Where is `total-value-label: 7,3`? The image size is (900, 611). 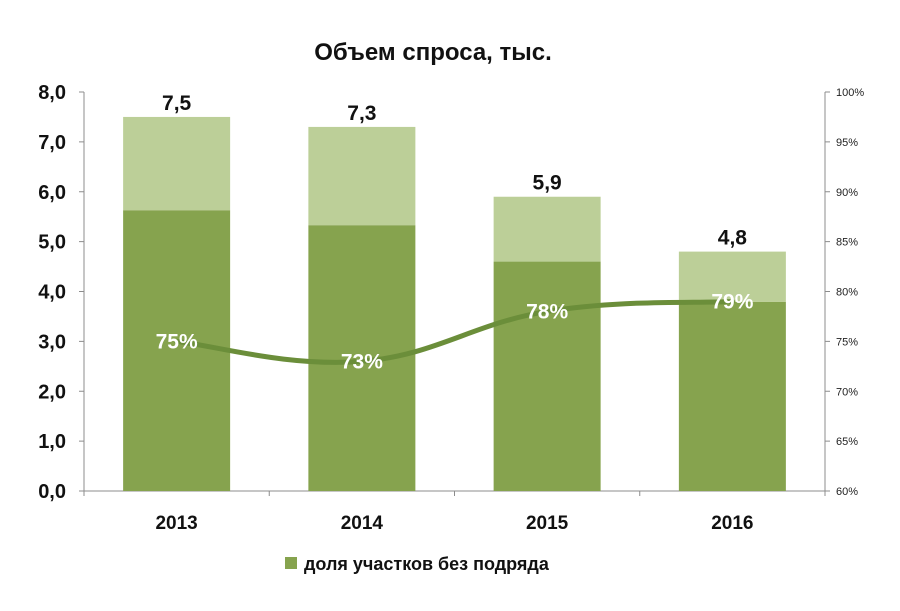 total-value-label: 7,3 is located at coordinates (361, 113).